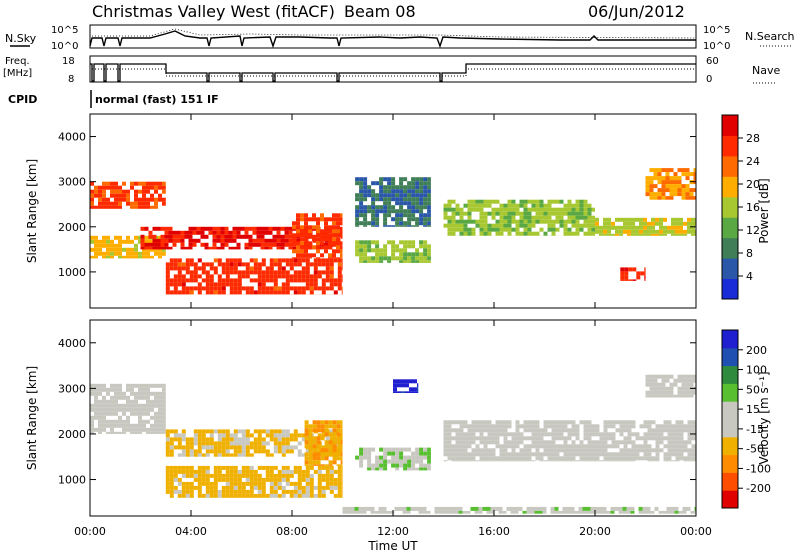 The width and height of the screenshot is (800, 554). Describe the element at coordinates (393, 531) in the screenshot. I see `xtick-label-3: 12:00` at that location.